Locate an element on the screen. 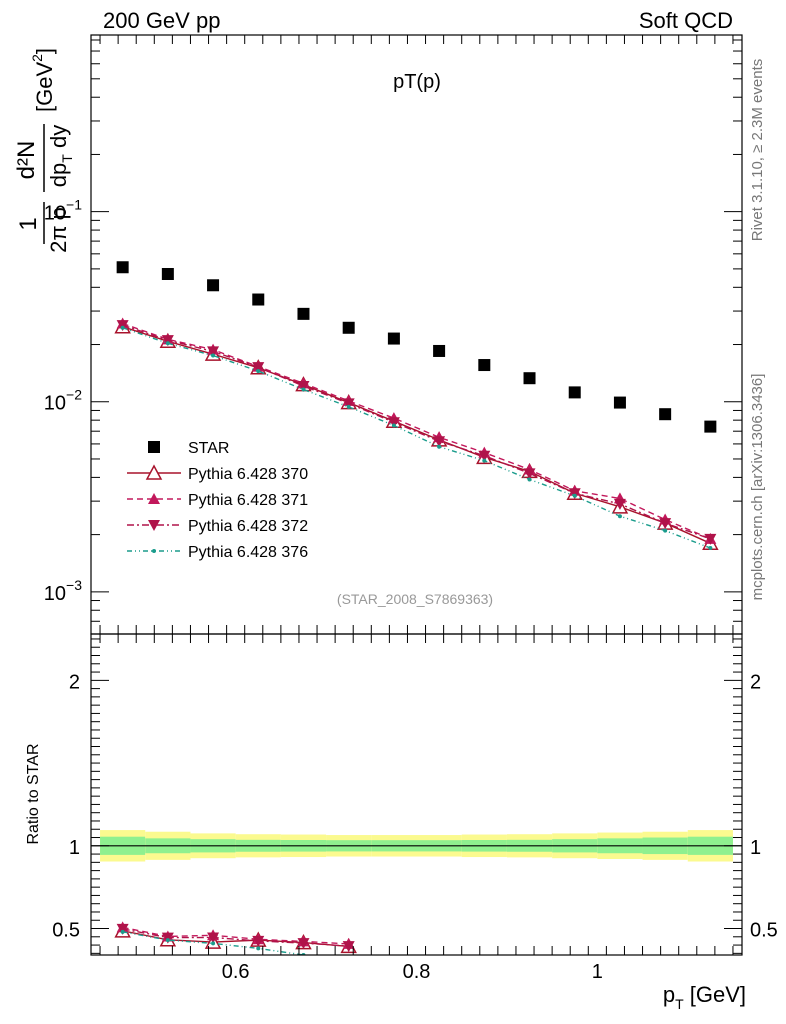  ratio-y-axis-label: Ratio to STAR is located at coordinates (33, 793).